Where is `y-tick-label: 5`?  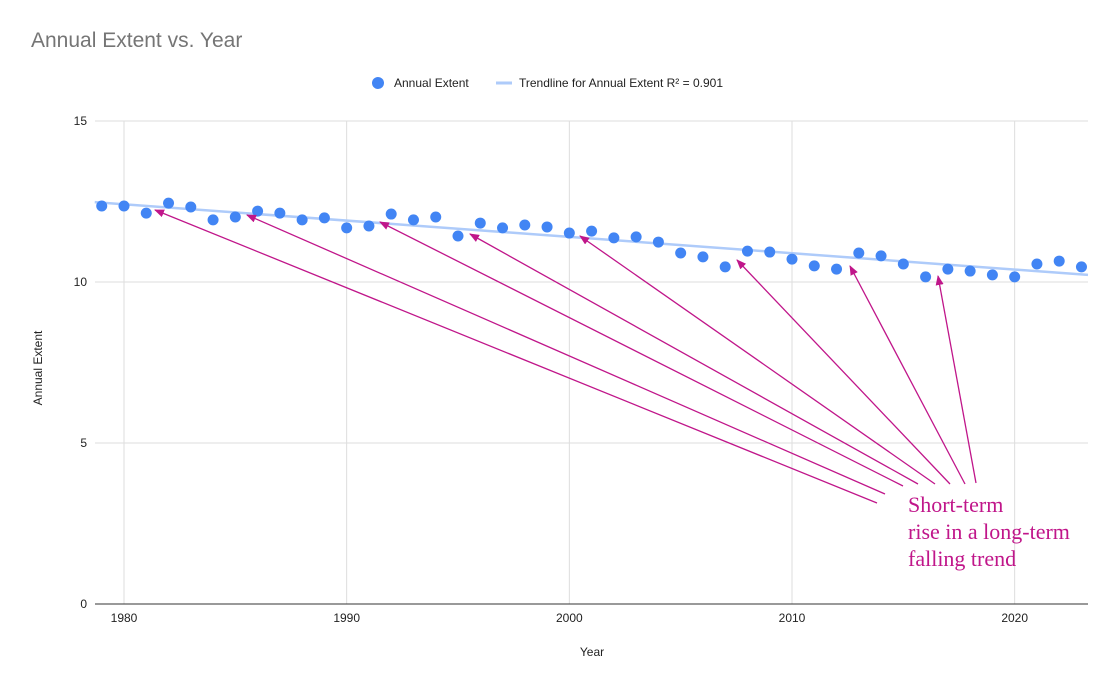
y-tick-label: 5 is located at coordinates (83, 443).